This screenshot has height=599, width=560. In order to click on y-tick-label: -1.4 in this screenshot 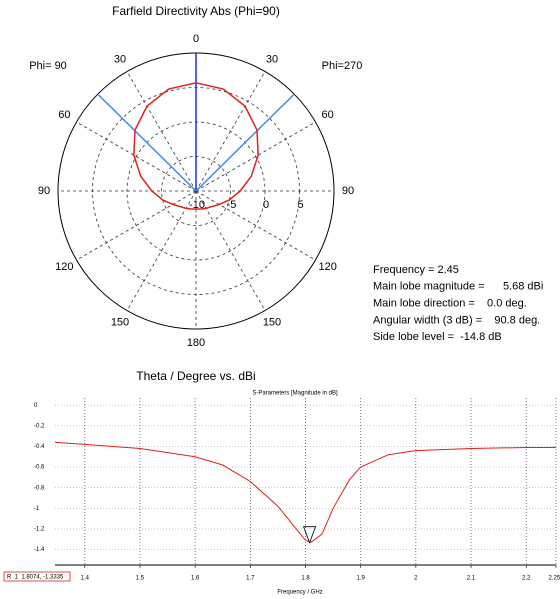, I will do `click(39, 550)`.